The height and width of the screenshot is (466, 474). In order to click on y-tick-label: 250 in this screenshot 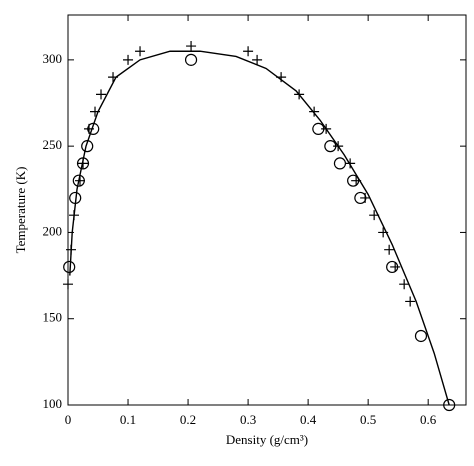, I will do `click(53, 144)`.